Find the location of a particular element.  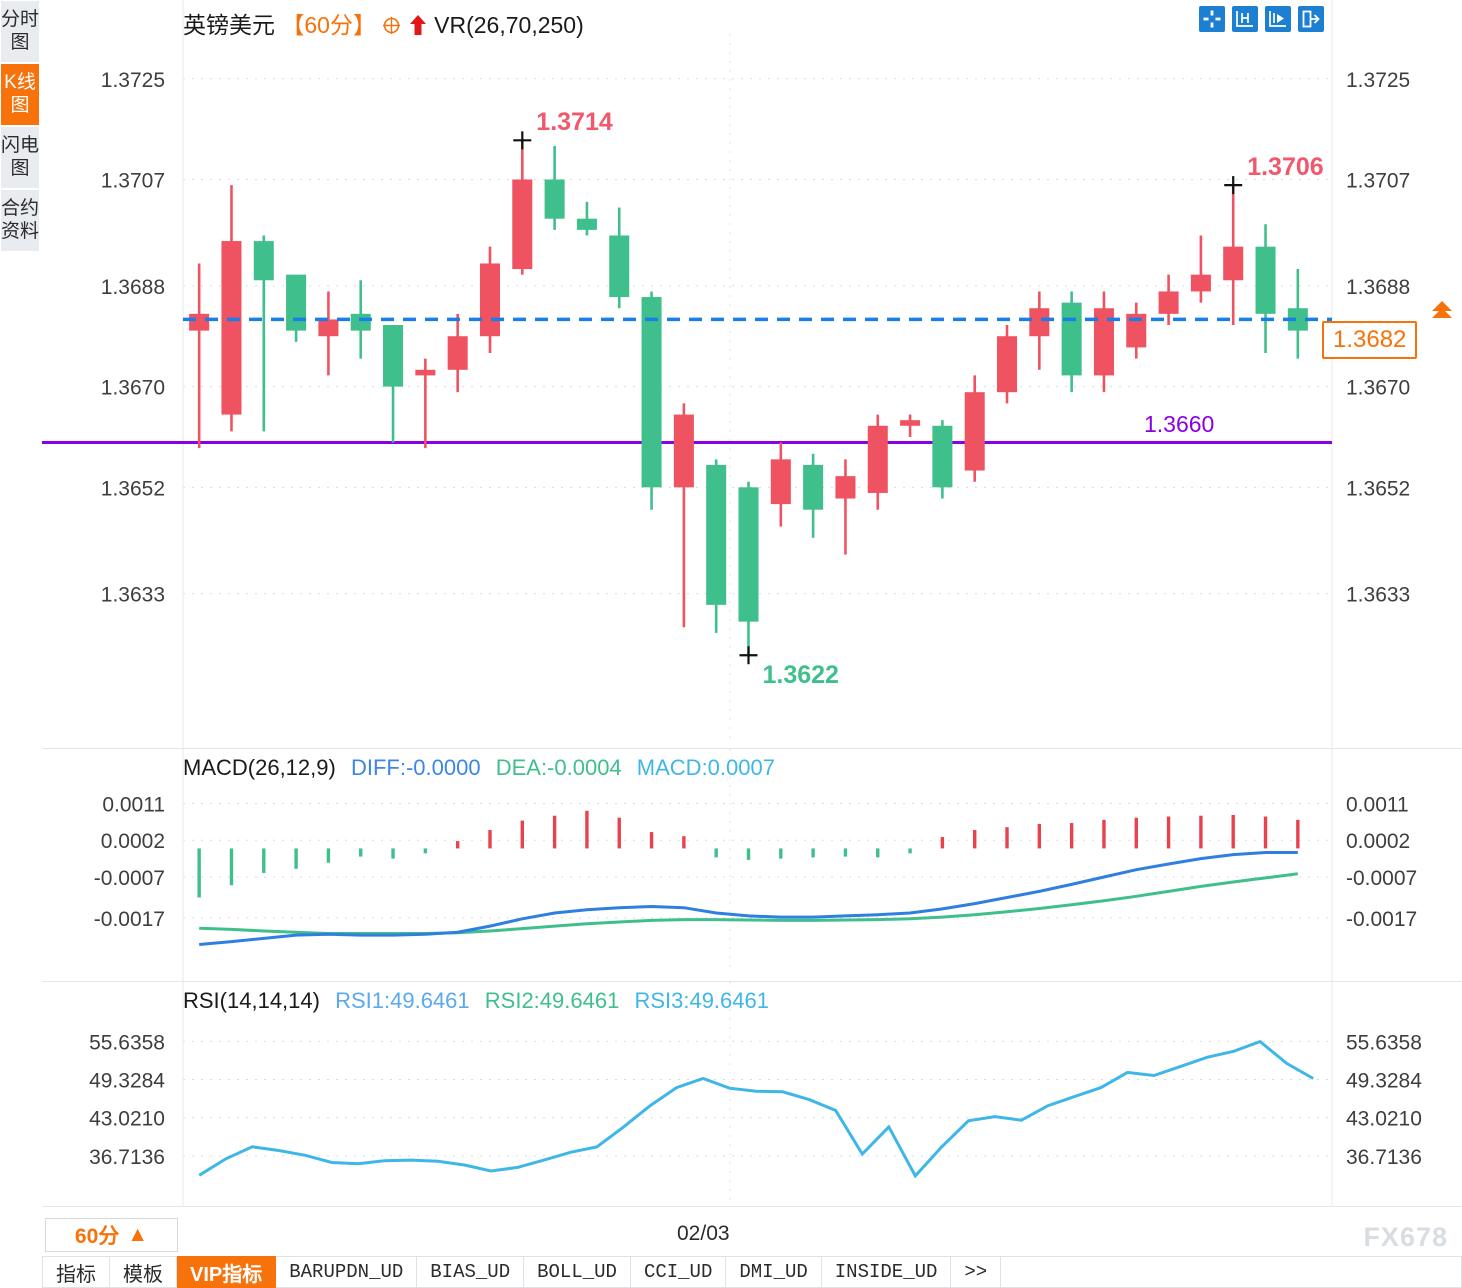

macd-diff-value: DIFF:-0.0000 is located at coordinates (415, 767).